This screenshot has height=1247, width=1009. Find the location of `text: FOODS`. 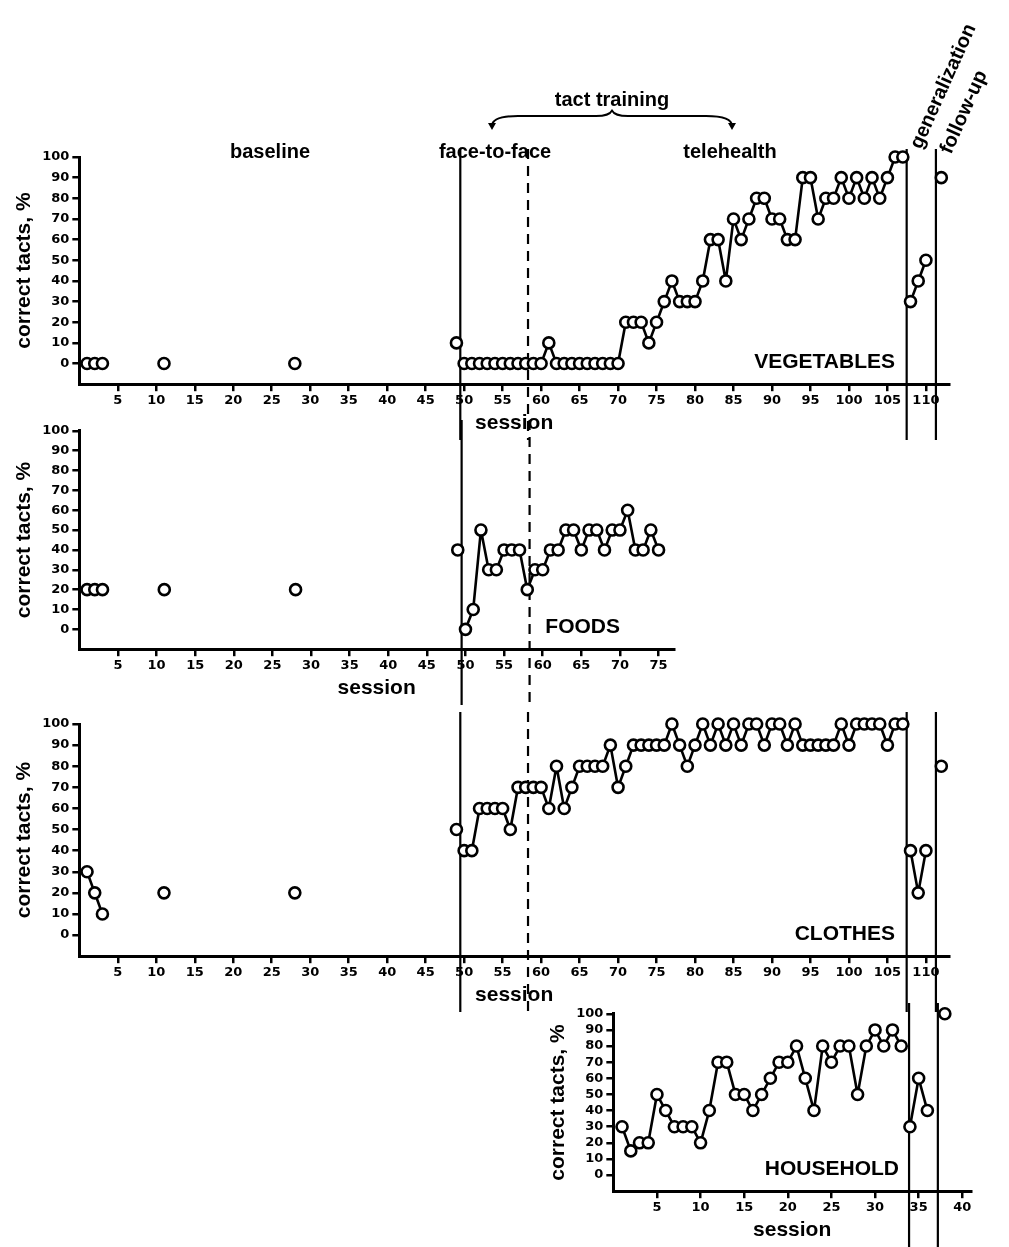

text: FOODS is located at coordinates (582, 626).